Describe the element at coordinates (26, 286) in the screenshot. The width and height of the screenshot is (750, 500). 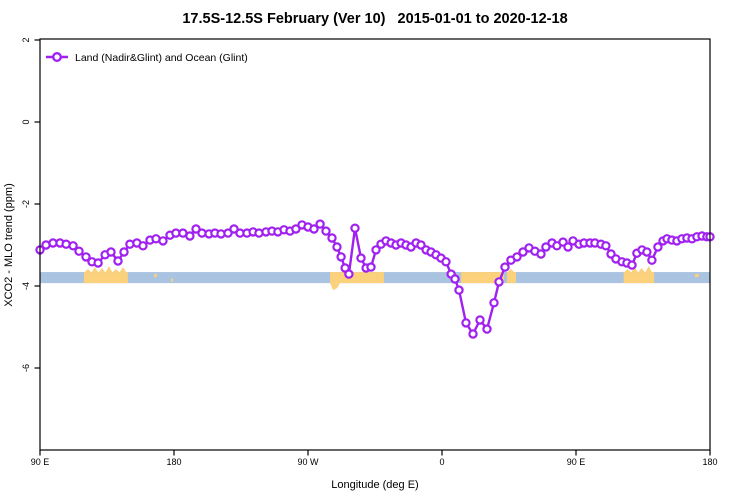
I see `y-tick-label: -4` at that location.